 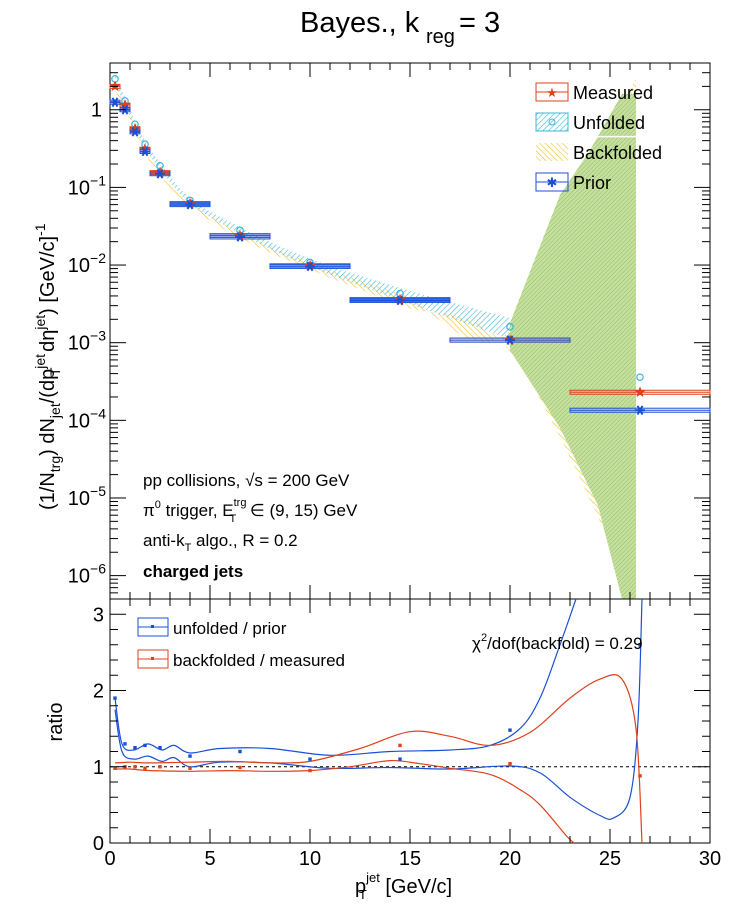 I want to click on x-tick-label: 25, so click(x=610, y=859).